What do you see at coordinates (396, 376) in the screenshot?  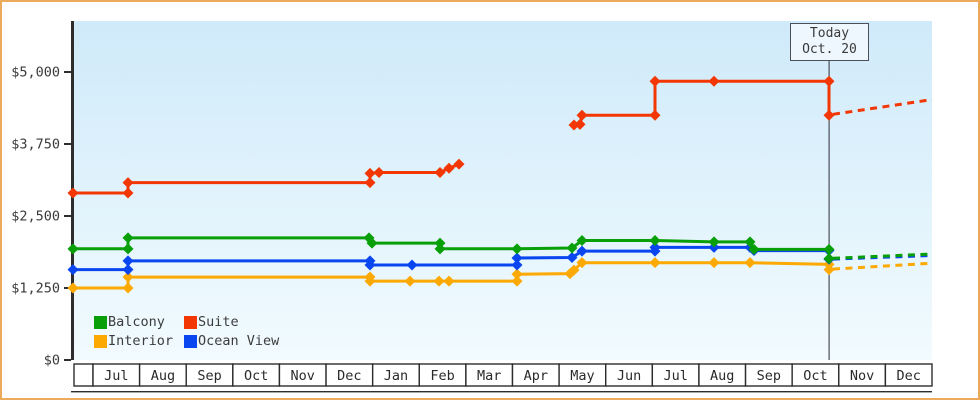 I see `month-label: Jan` at bounding box center [396, 376].